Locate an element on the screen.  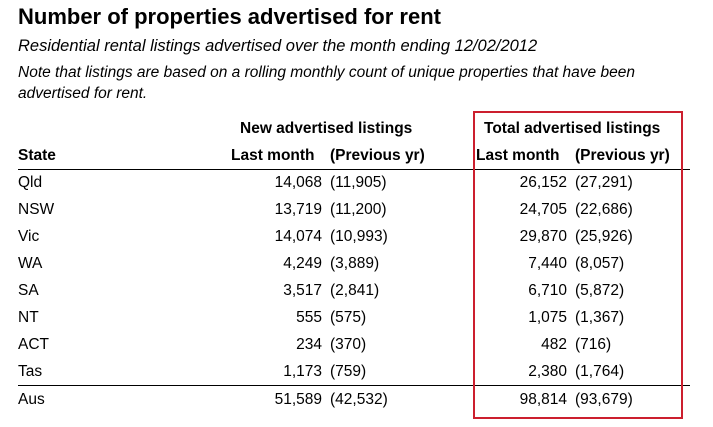
cell-state: Vic is located at coordinates (29, 236).